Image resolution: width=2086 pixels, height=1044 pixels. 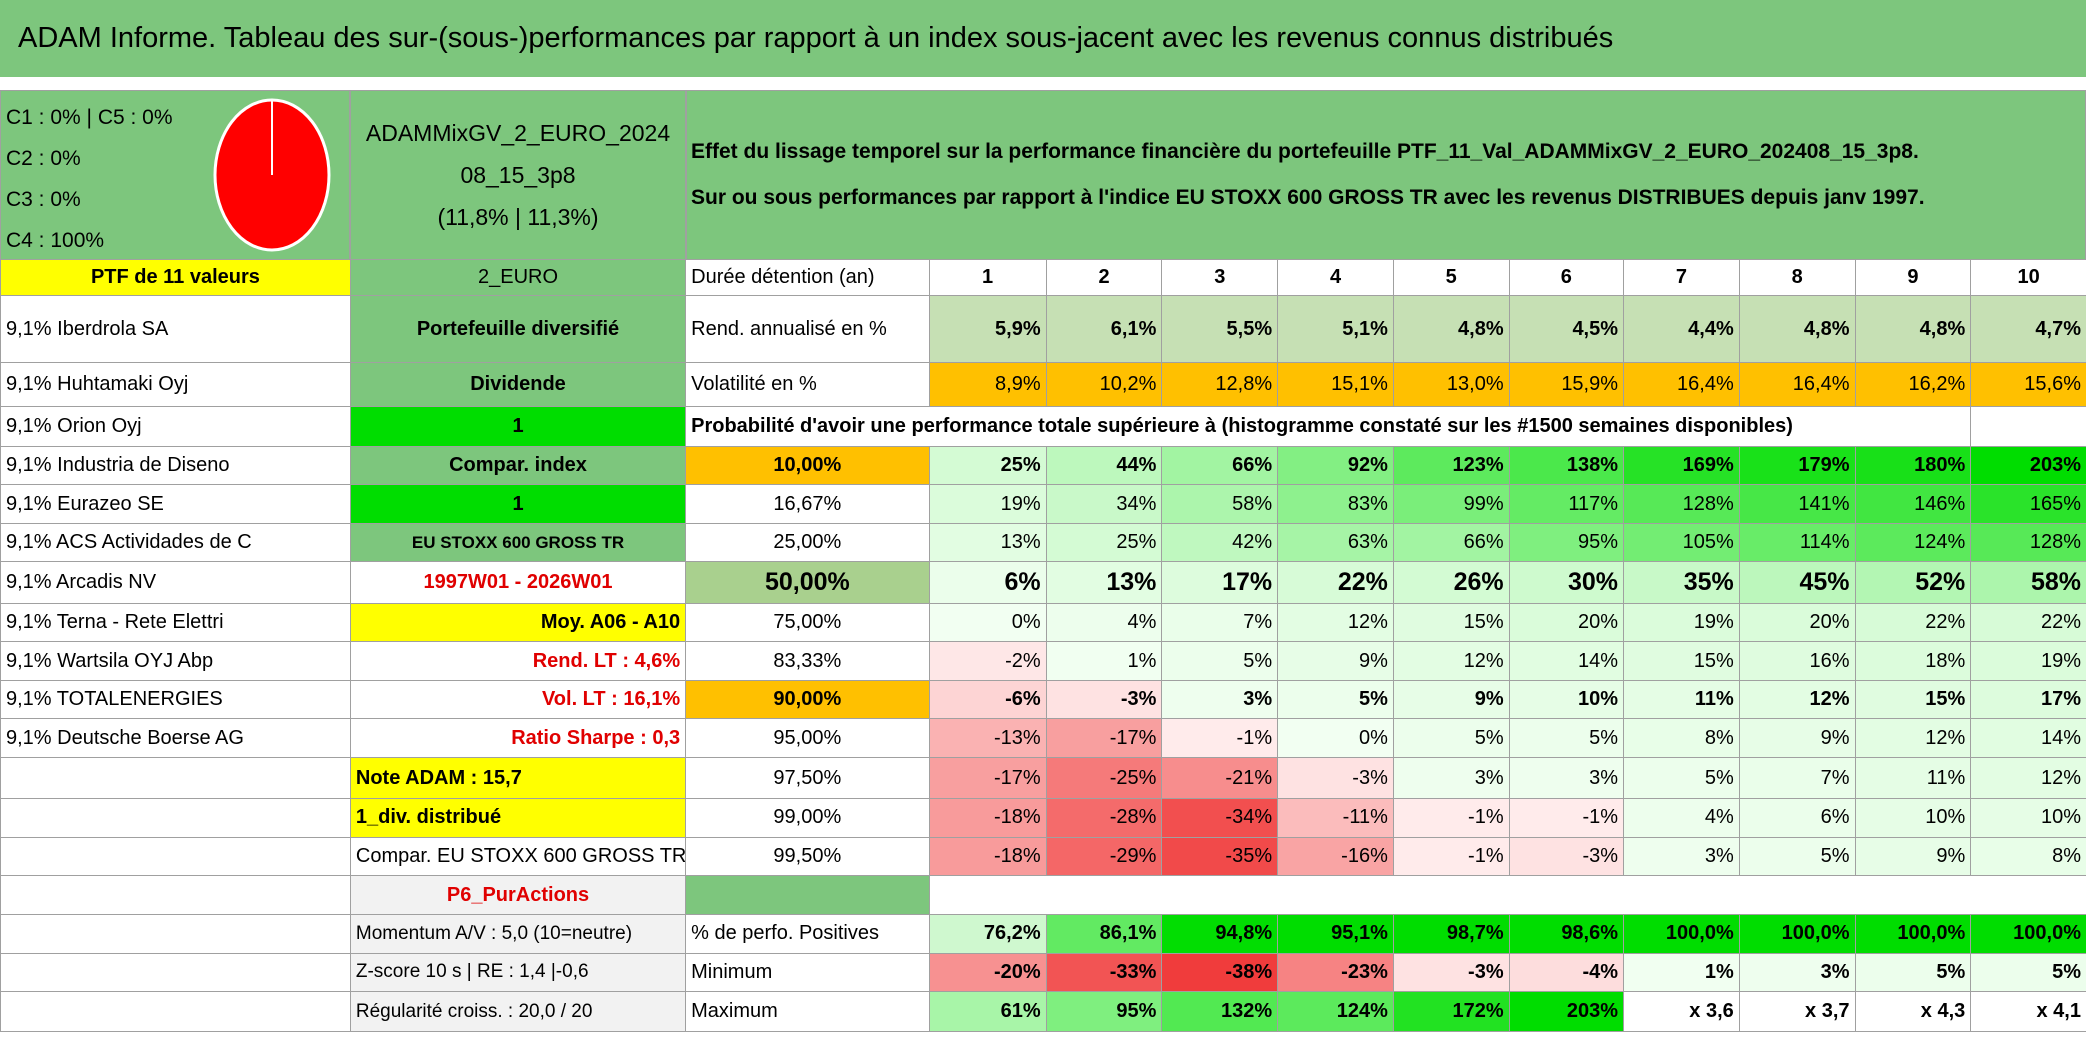 I want to click on cell: Volatilité en %, so click(x=807, y=384).